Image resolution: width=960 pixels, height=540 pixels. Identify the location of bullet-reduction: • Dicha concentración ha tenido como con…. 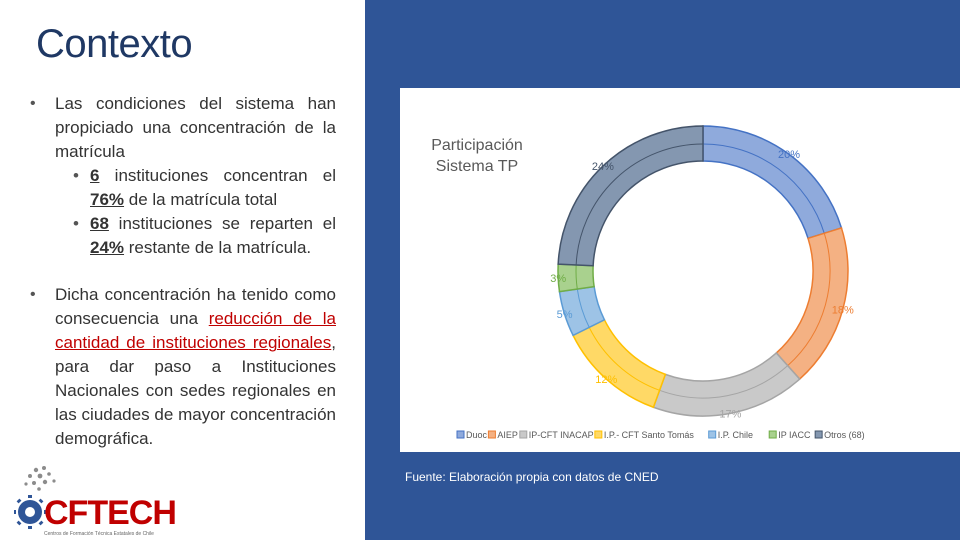
(183, 367).